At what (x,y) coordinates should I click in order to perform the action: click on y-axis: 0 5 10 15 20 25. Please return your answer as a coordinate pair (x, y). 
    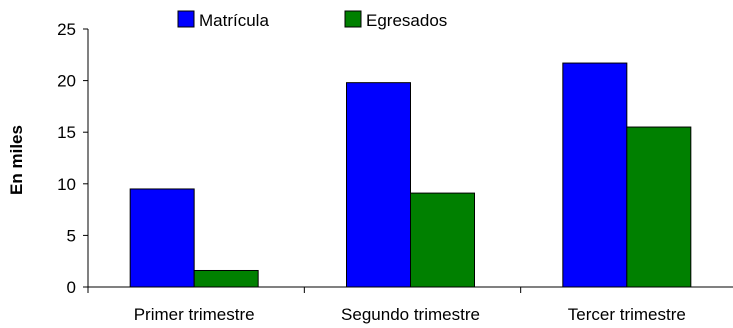
    Looking at the image, I should click on (73, 158).